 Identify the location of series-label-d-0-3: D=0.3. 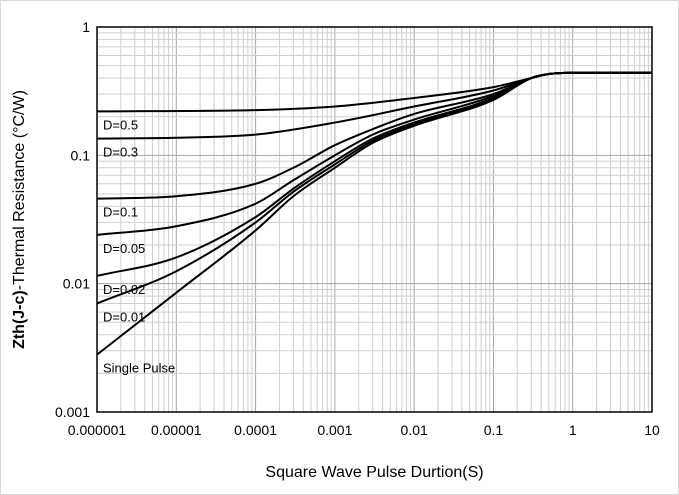
(120, 152).